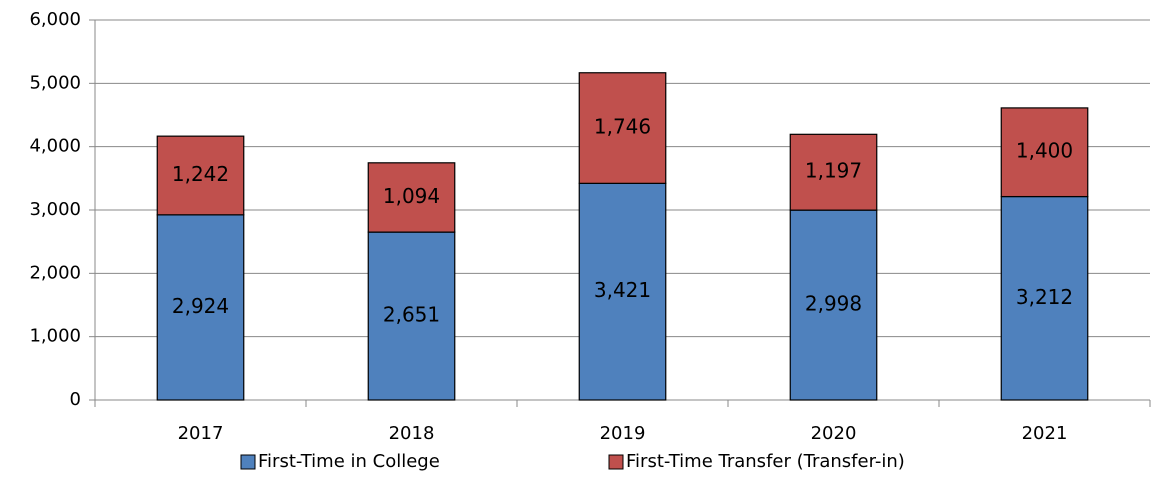 The width and height of the screenshot is (1151, 477). Describe the element at coordinates (55, 336) in the screenshot. I see `y-tick-label: 1,000` at that location.